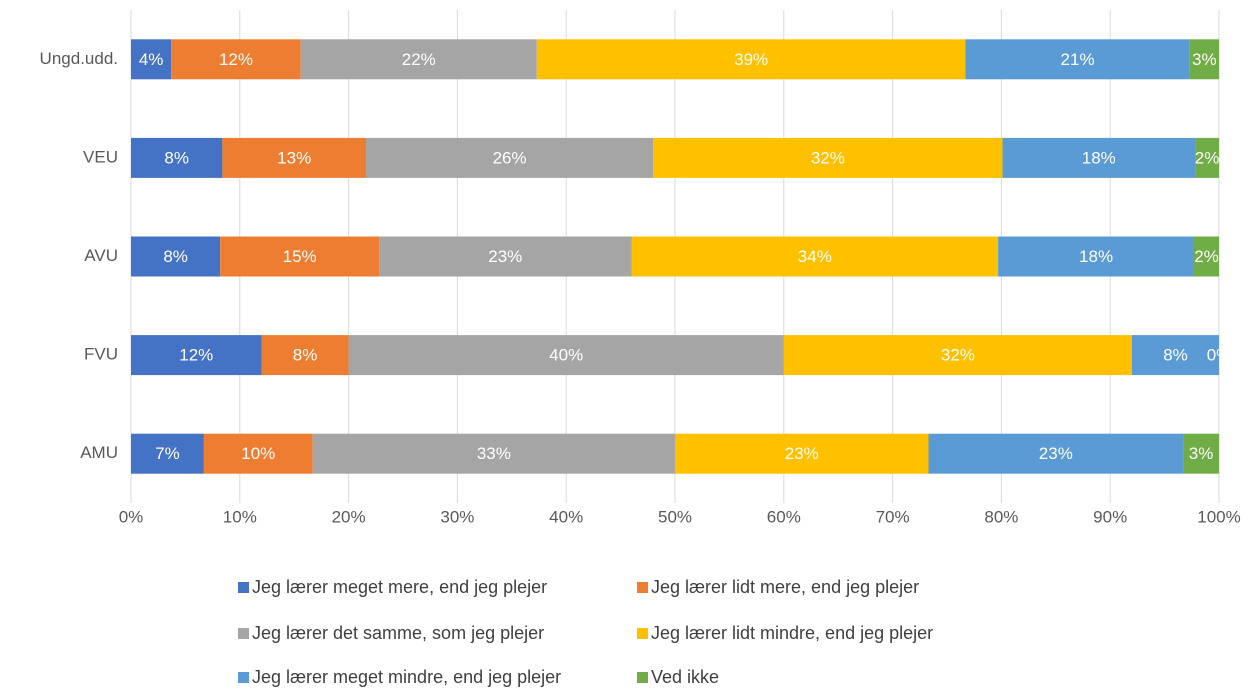 The width and height of the screenshot is (1257, 693). Describe the element at coordinates (1110, 516) in the screenshot. I see `x-tick-label: 90%` at that location.